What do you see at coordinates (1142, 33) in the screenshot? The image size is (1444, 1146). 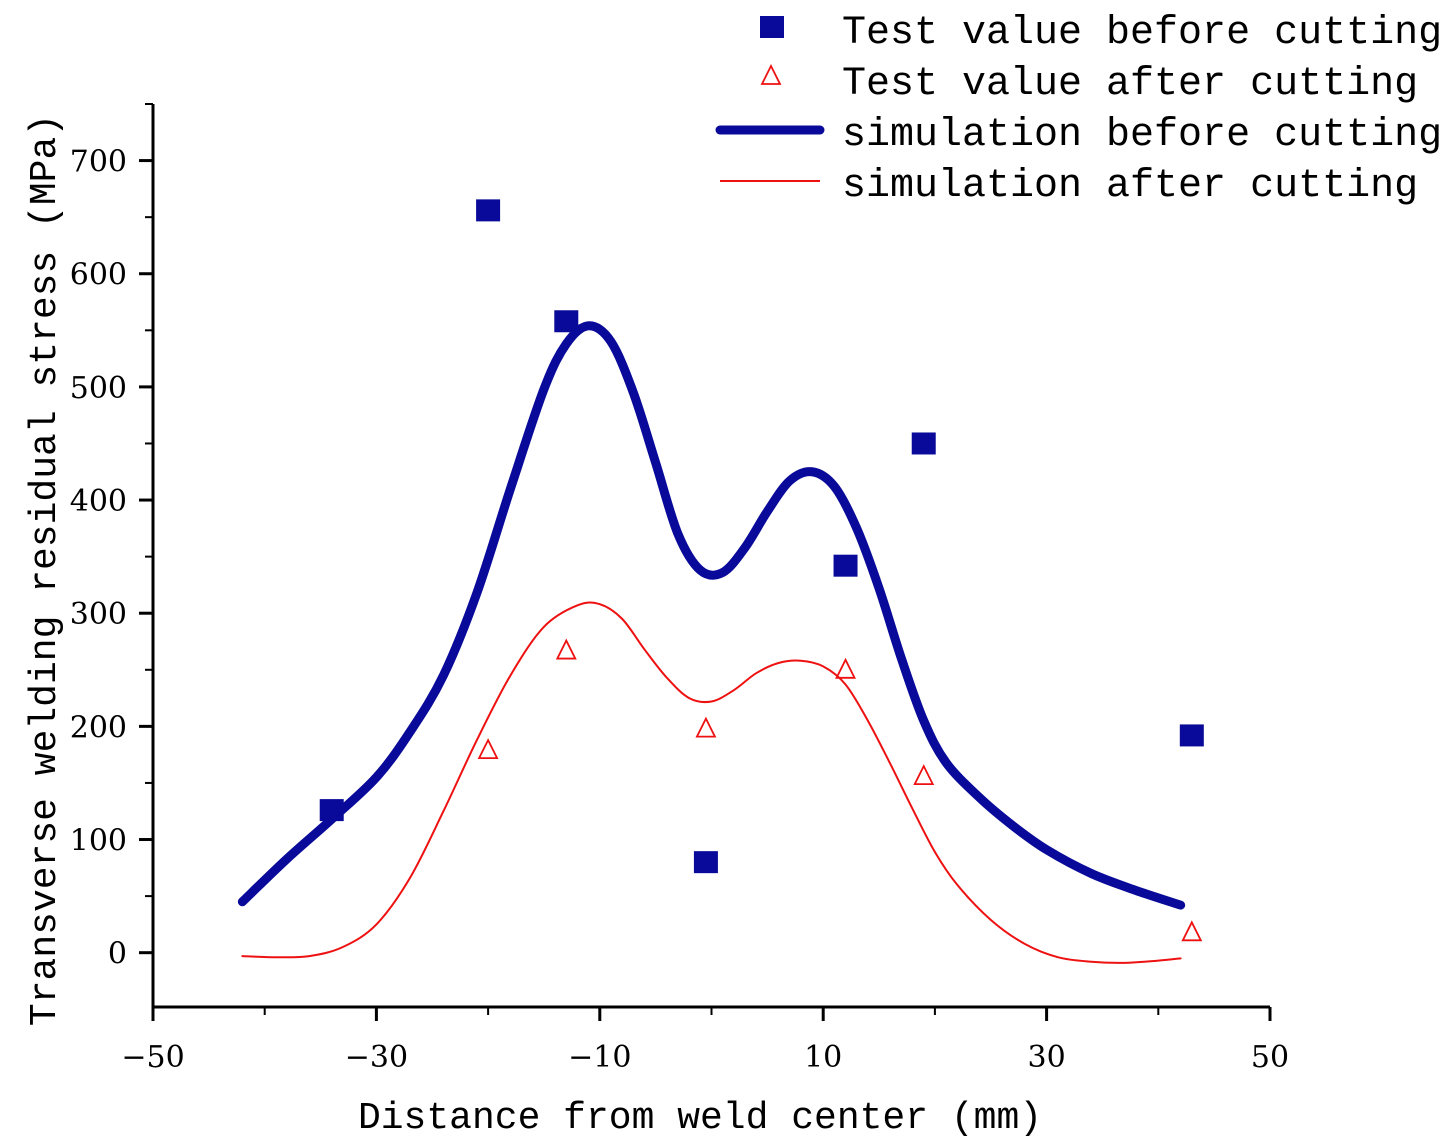 I see `legend-label-before-test: Test value before cutting` at bounding box center [1142, 33].